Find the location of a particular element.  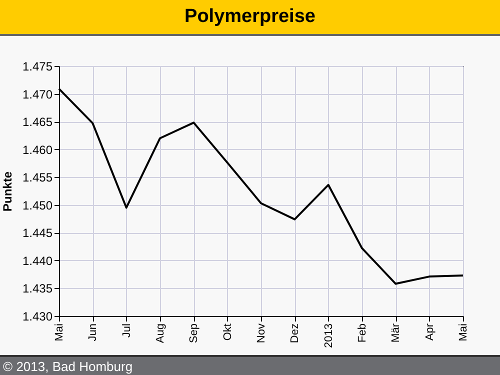

x-tick-label: Jun is located at coordinates (93, 333).